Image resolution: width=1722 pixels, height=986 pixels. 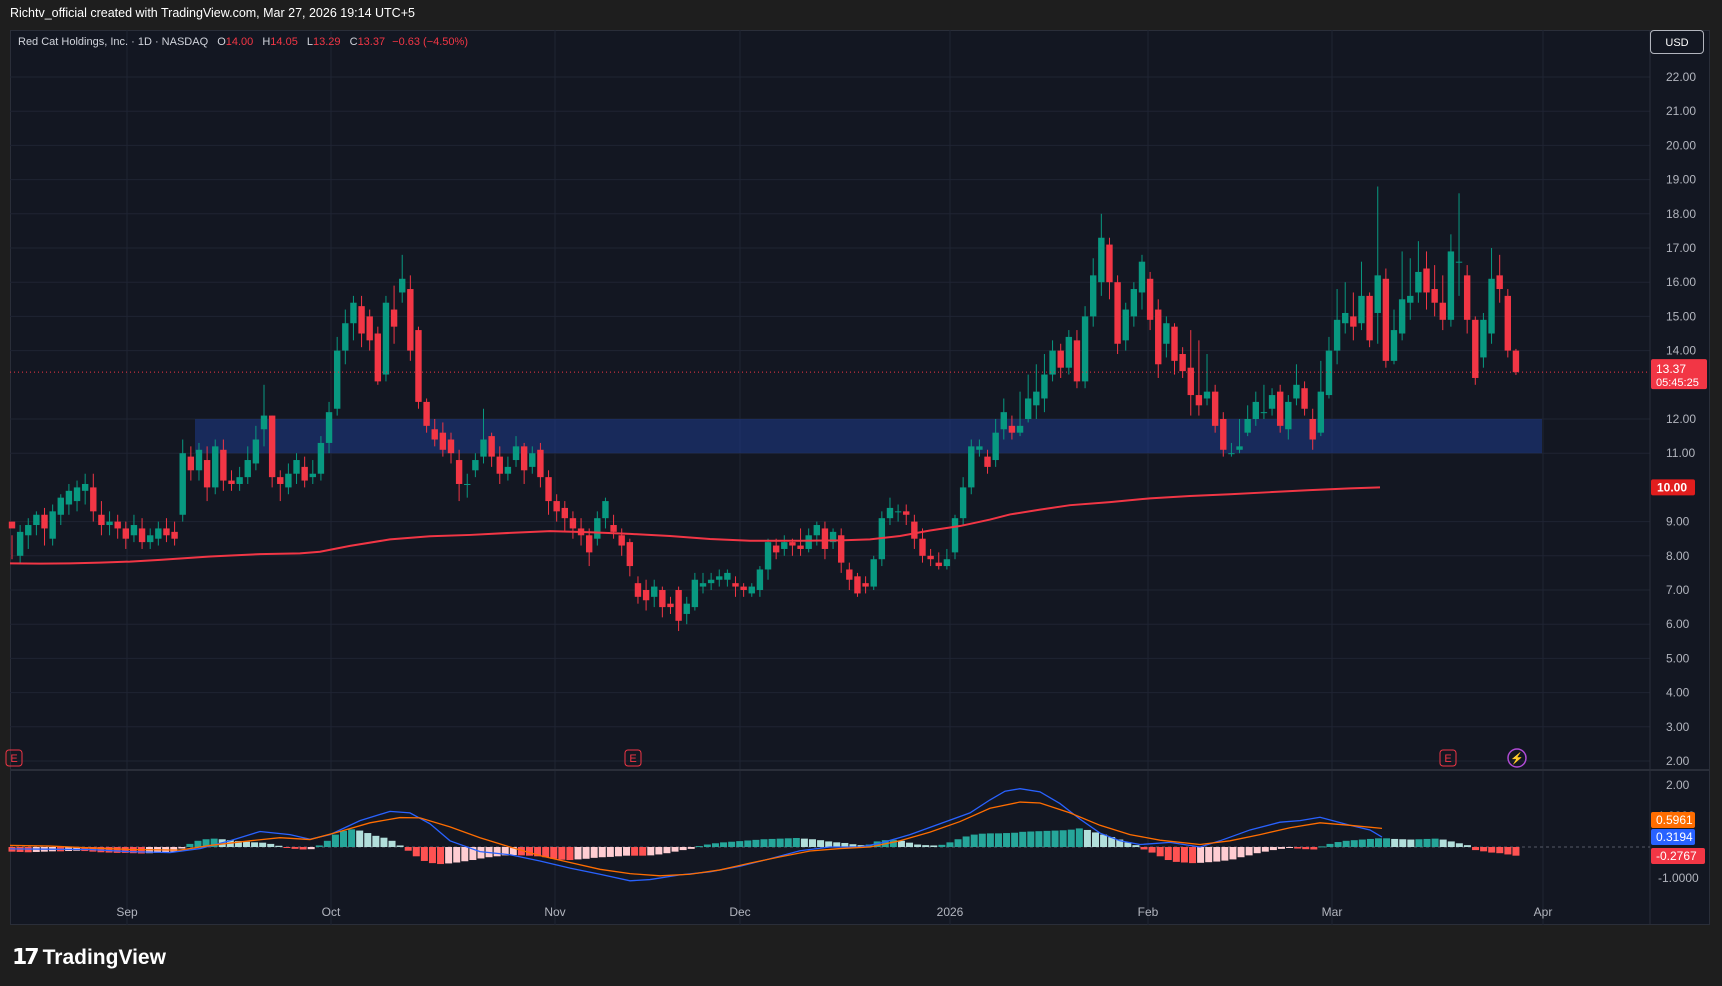 What do you see at coordinates (1673, 487) in the screenshot?
I see `ma-badge` at bounding box center [1673, 487].